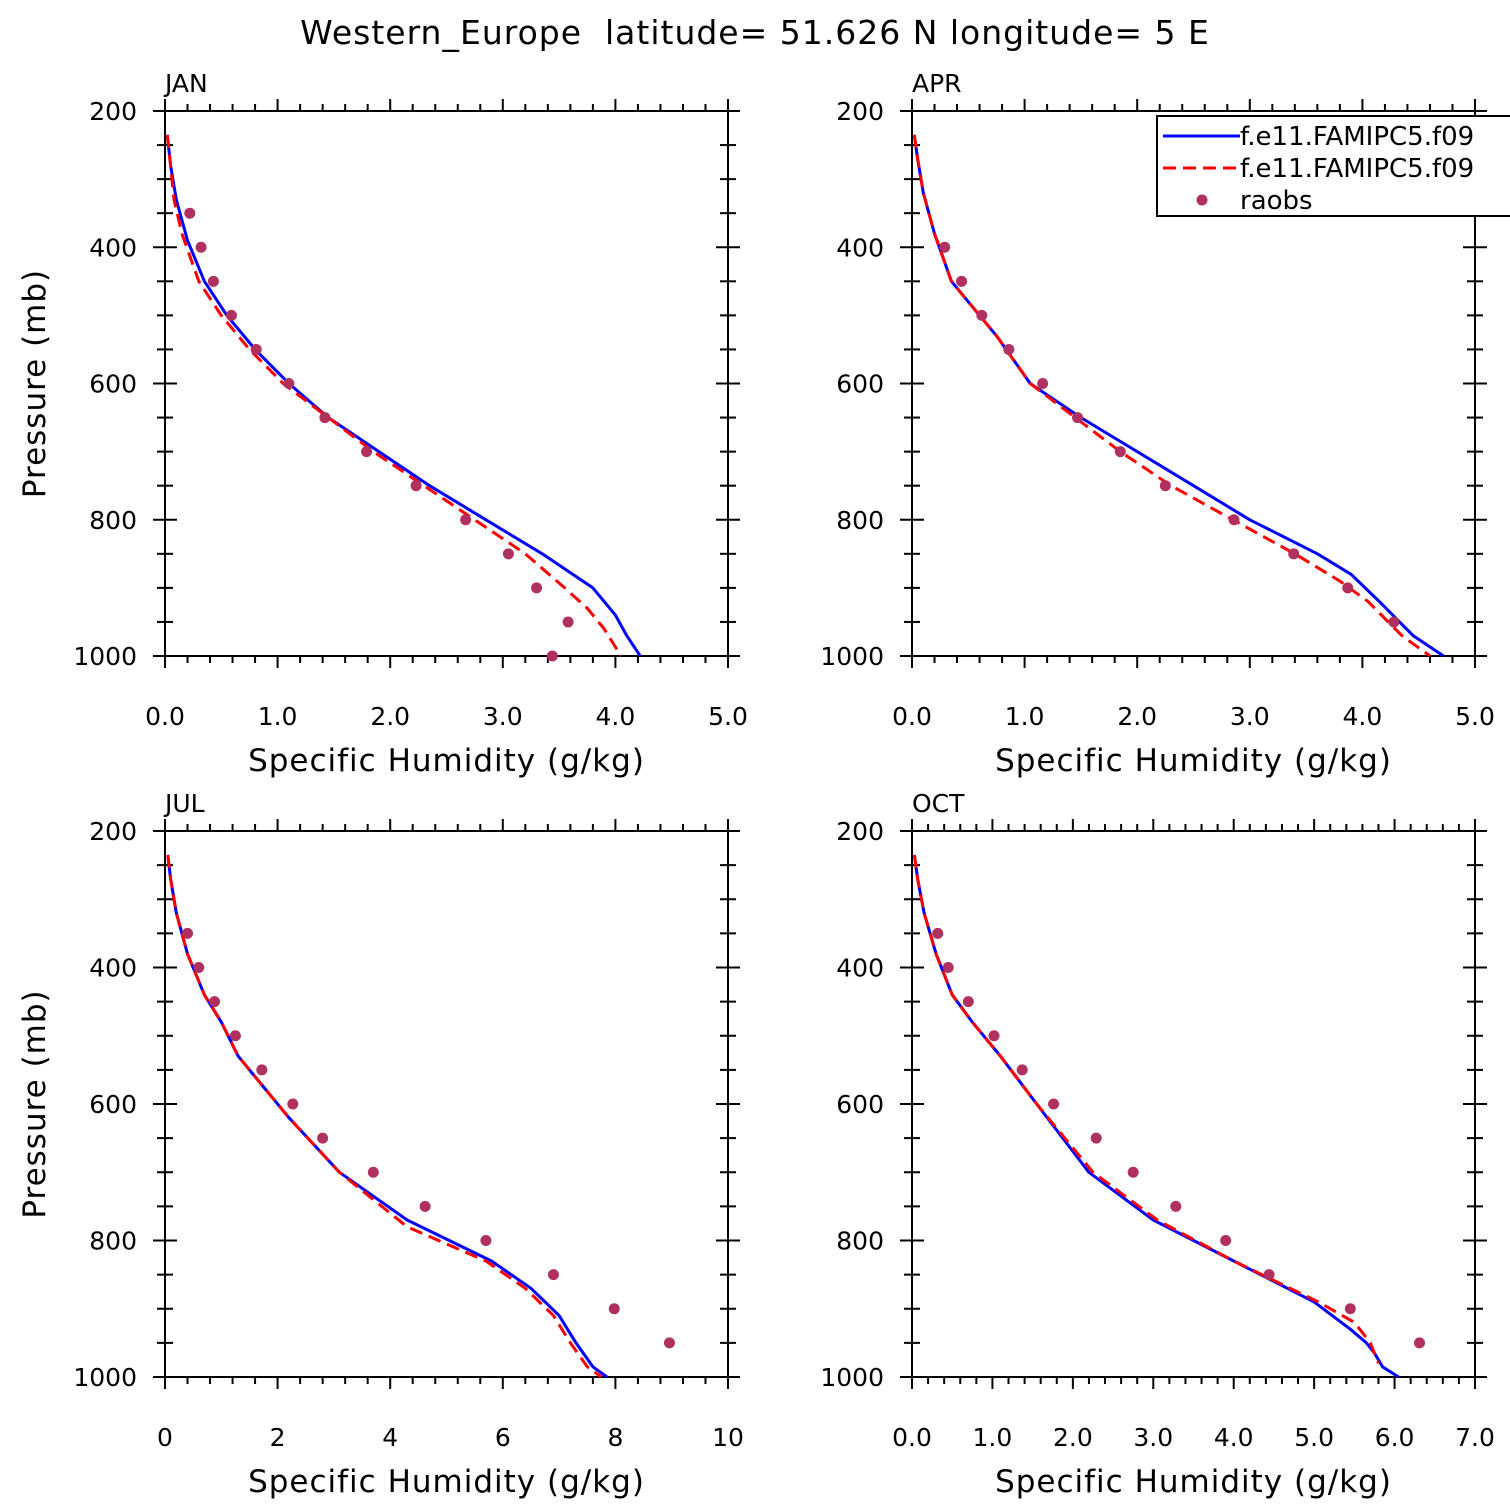 The height and width of the screenshot is (1510, 1510). Describe the element at coordinates (503, 1437) in the screenshot. I see `x-tick-label: 6` at that location.